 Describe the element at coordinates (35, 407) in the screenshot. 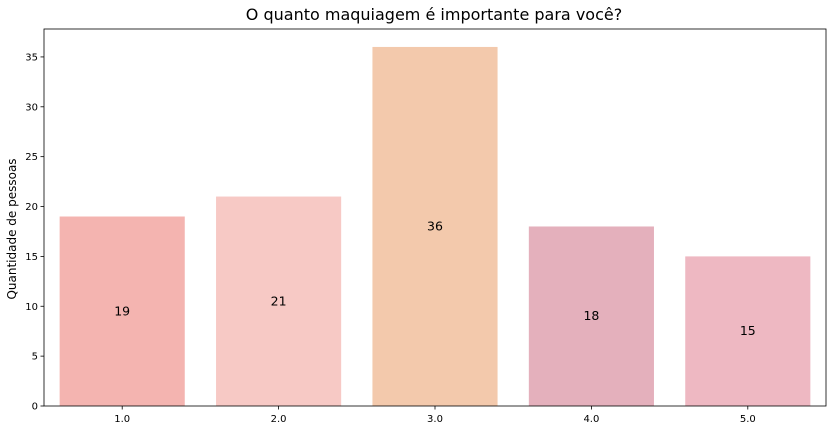

I see `y-tick-label: 0` at that location.